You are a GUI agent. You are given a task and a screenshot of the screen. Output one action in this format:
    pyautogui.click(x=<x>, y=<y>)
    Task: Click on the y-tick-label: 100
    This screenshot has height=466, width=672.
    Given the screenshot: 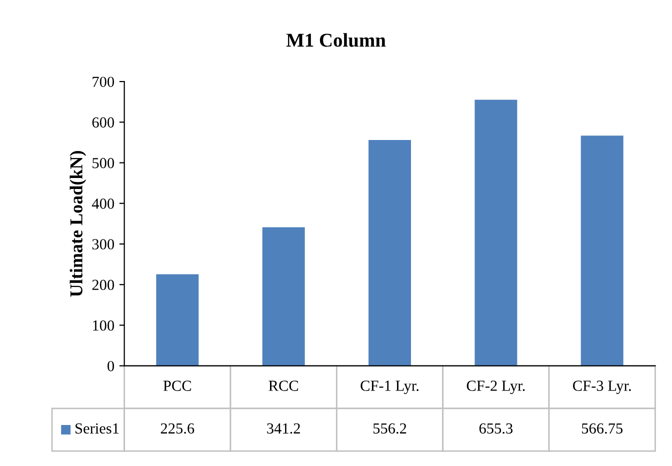 What is the action you would take?
    pyautogui.click(x=103, y=325)
    